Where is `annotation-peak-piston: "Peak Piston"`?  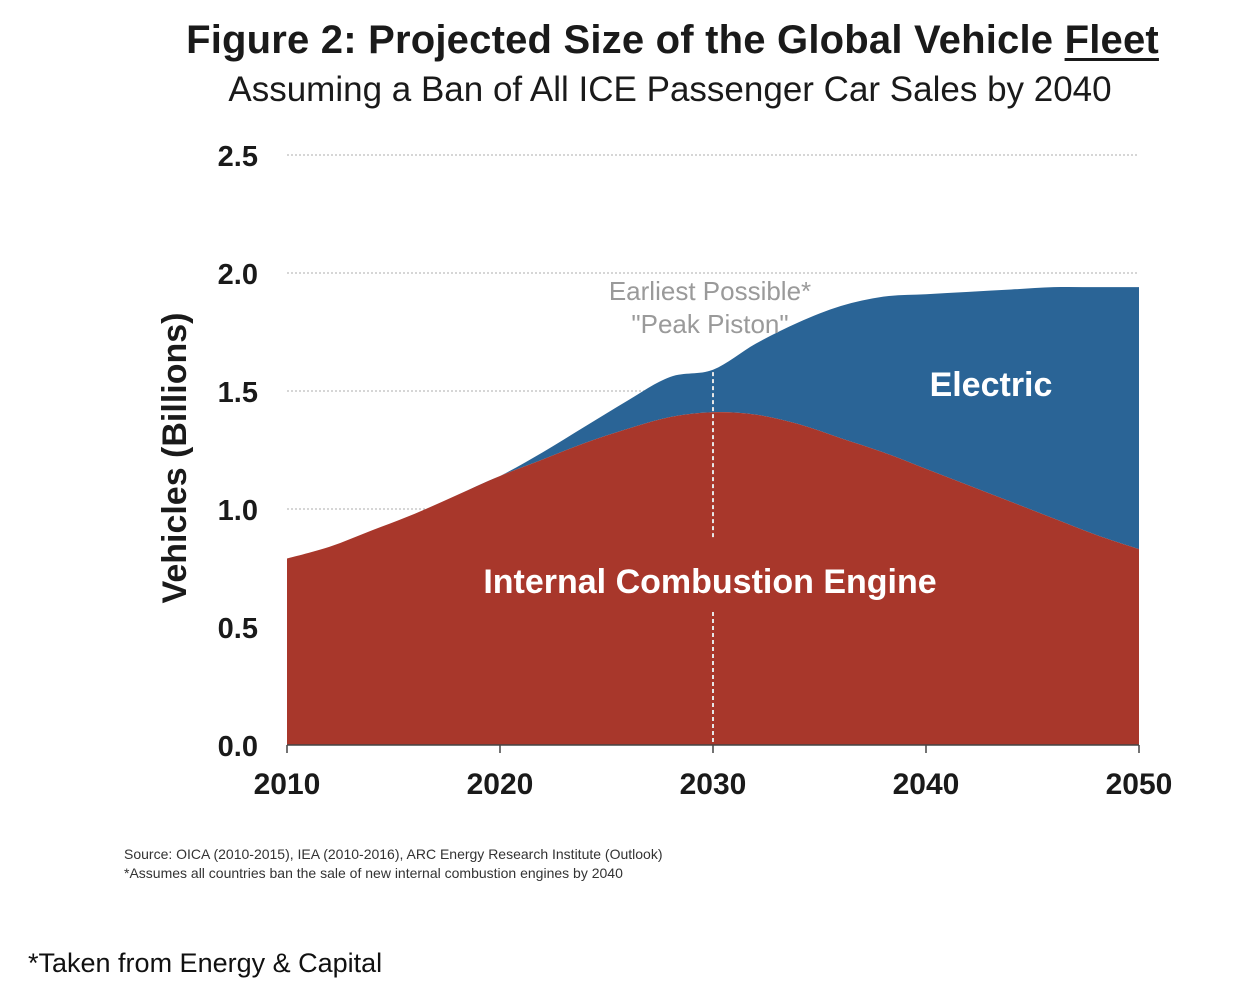
annotation-peak-piston: "Peak Piston" is located at coordinates (709, 324).